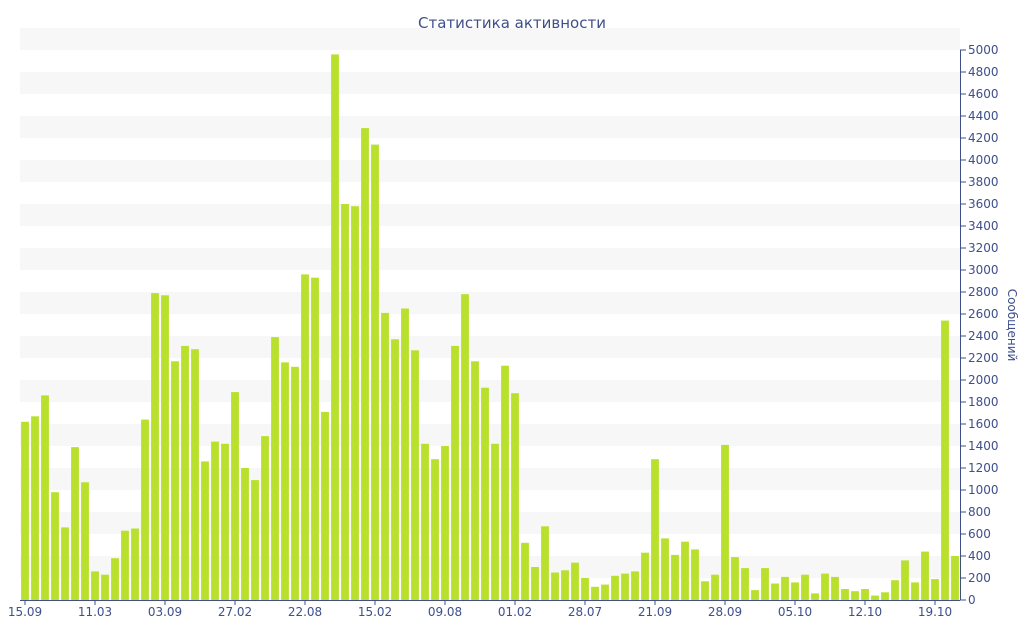 Image resolution: width=1024 pixels, height=640 pixels. What do you see at coordinates (1012, 325) in the screenshot?
I see `y-axis-label: Сообщений` at bounding box center [1012, 325].